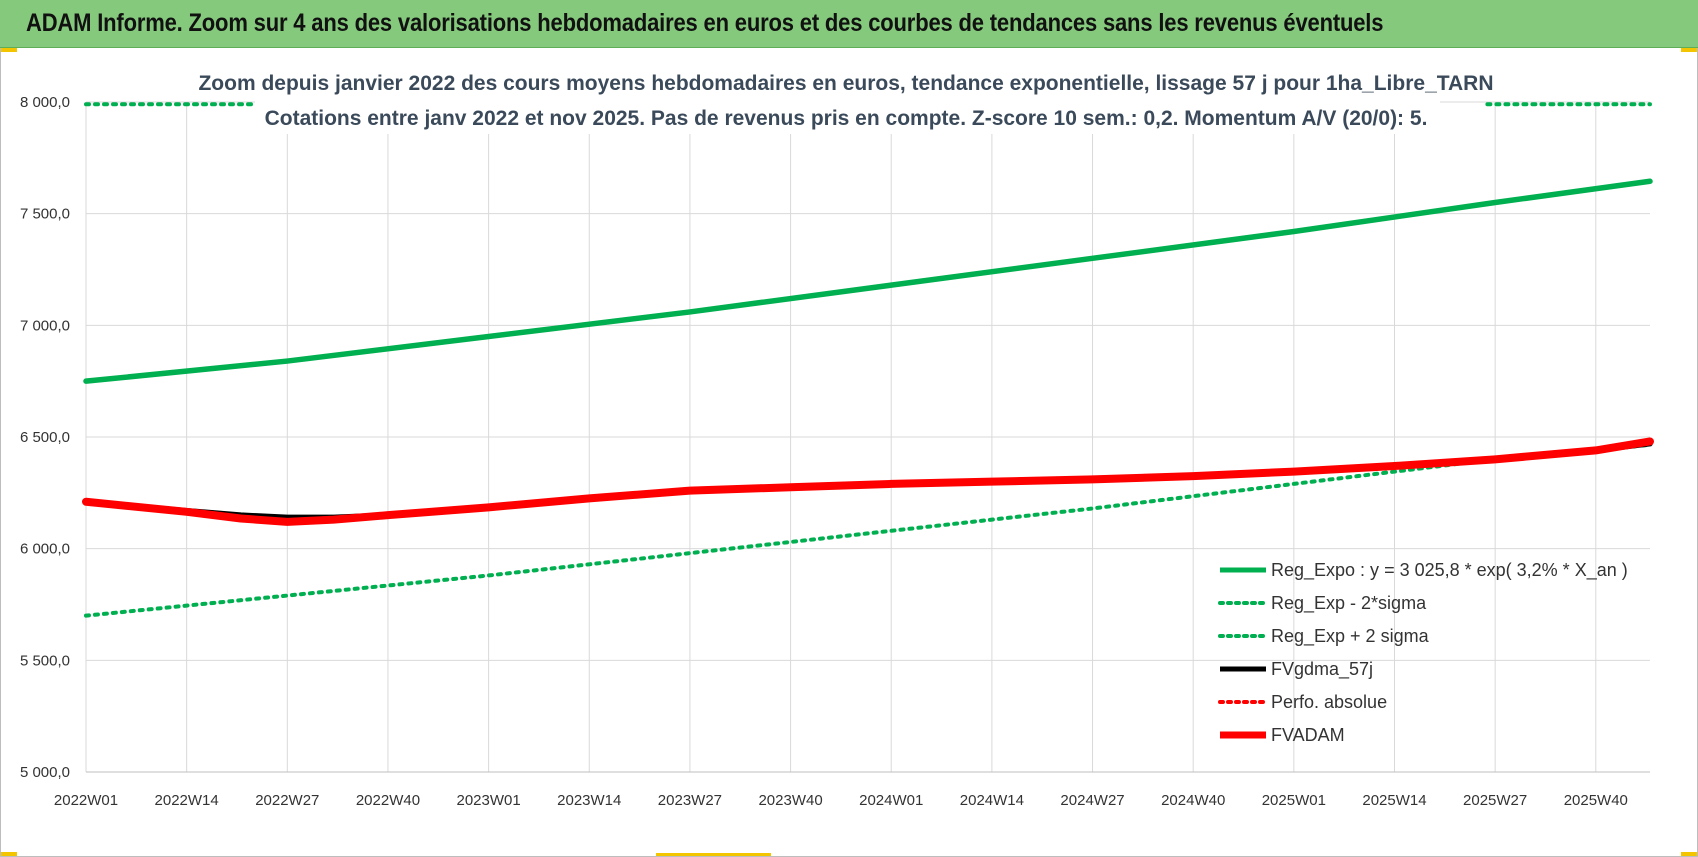  I want to click on y-tick-label: 8 000,0, so click(45, 102).